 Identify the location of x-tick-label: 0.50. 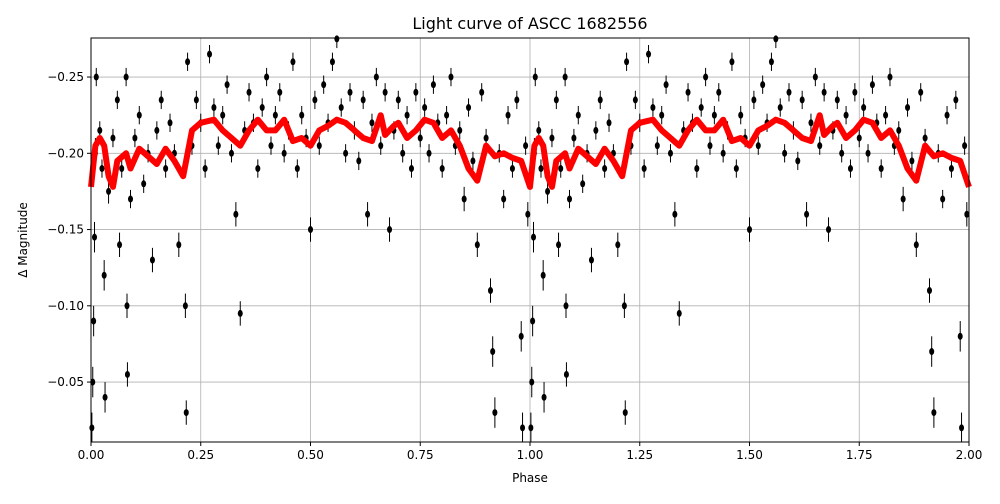
(310, 455).